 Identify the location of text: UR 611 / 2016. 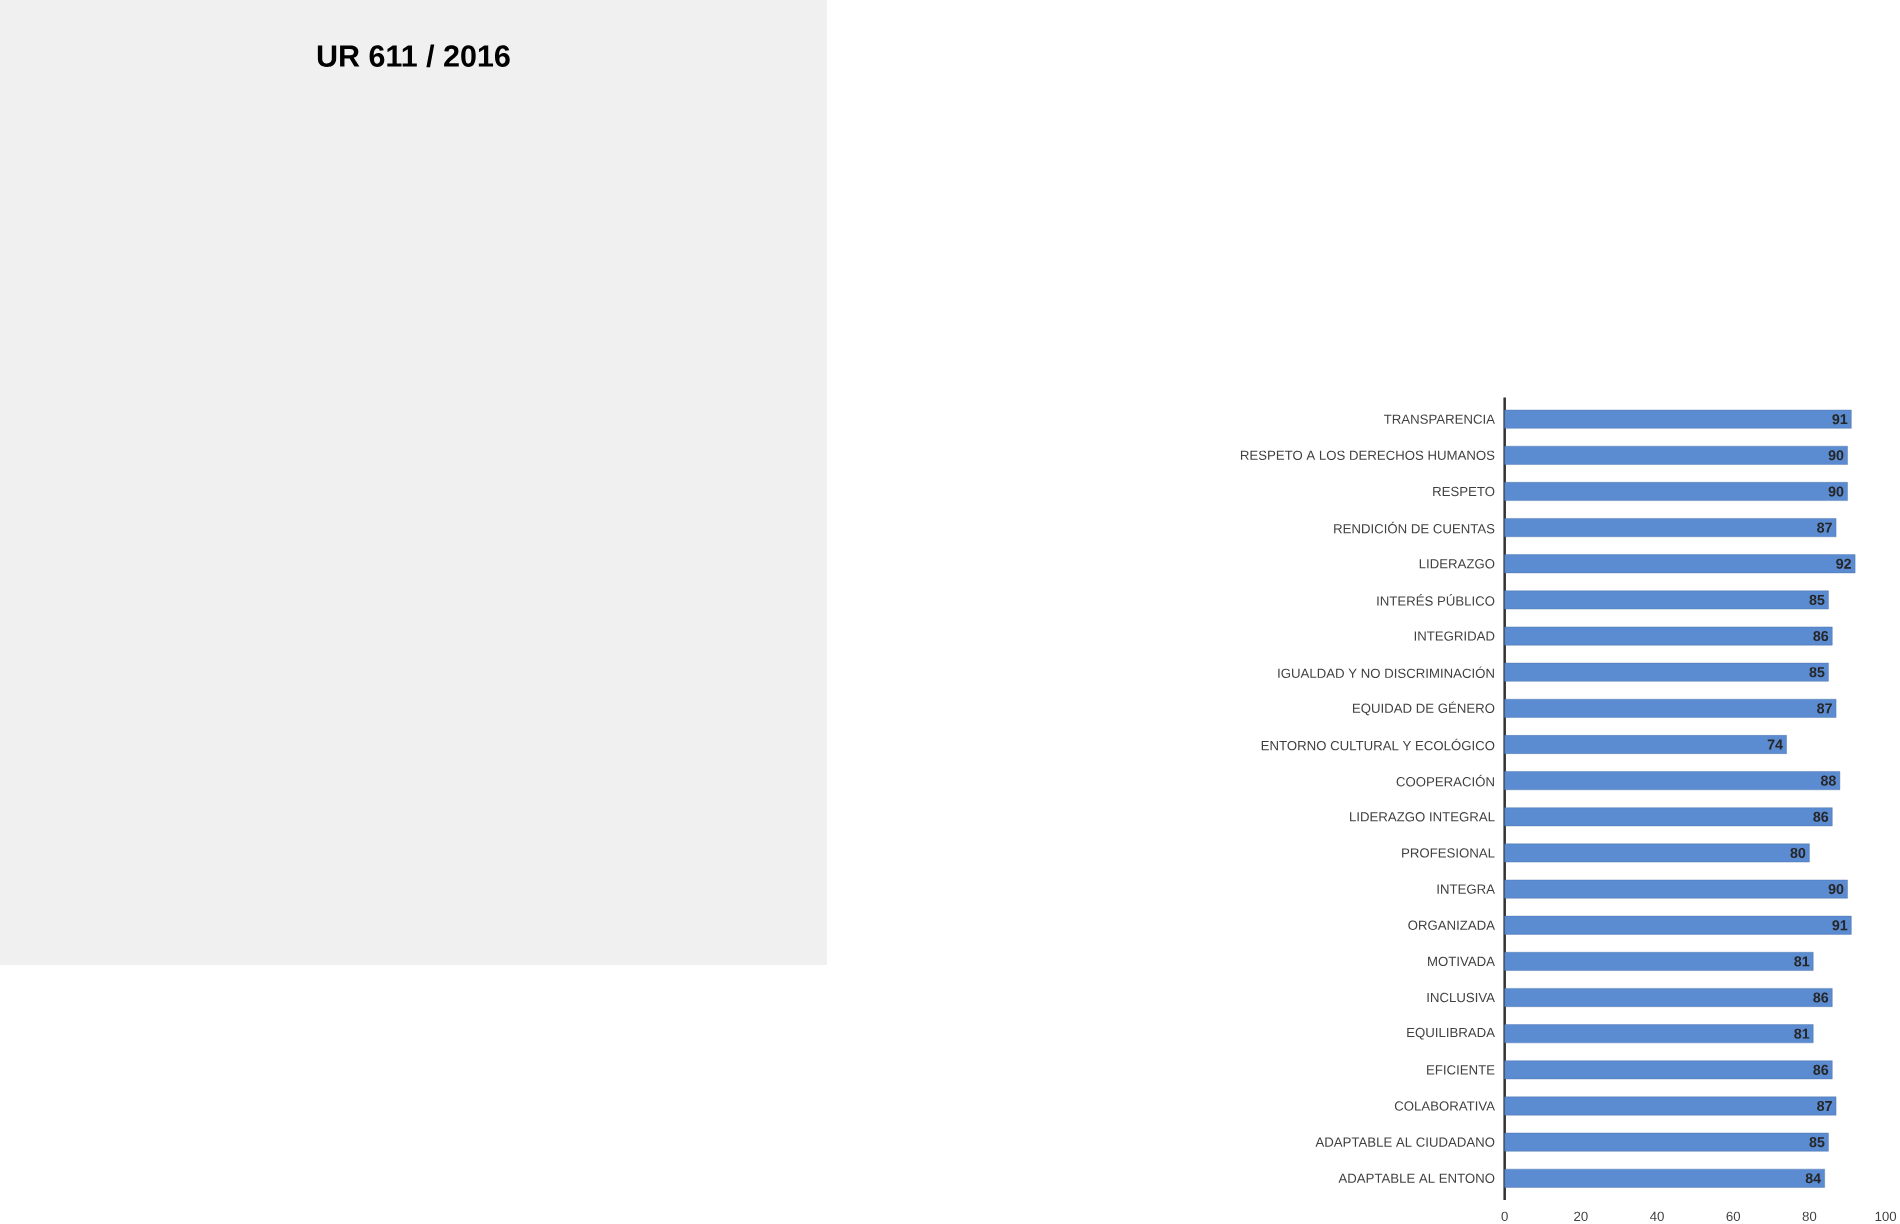
(413, 56).